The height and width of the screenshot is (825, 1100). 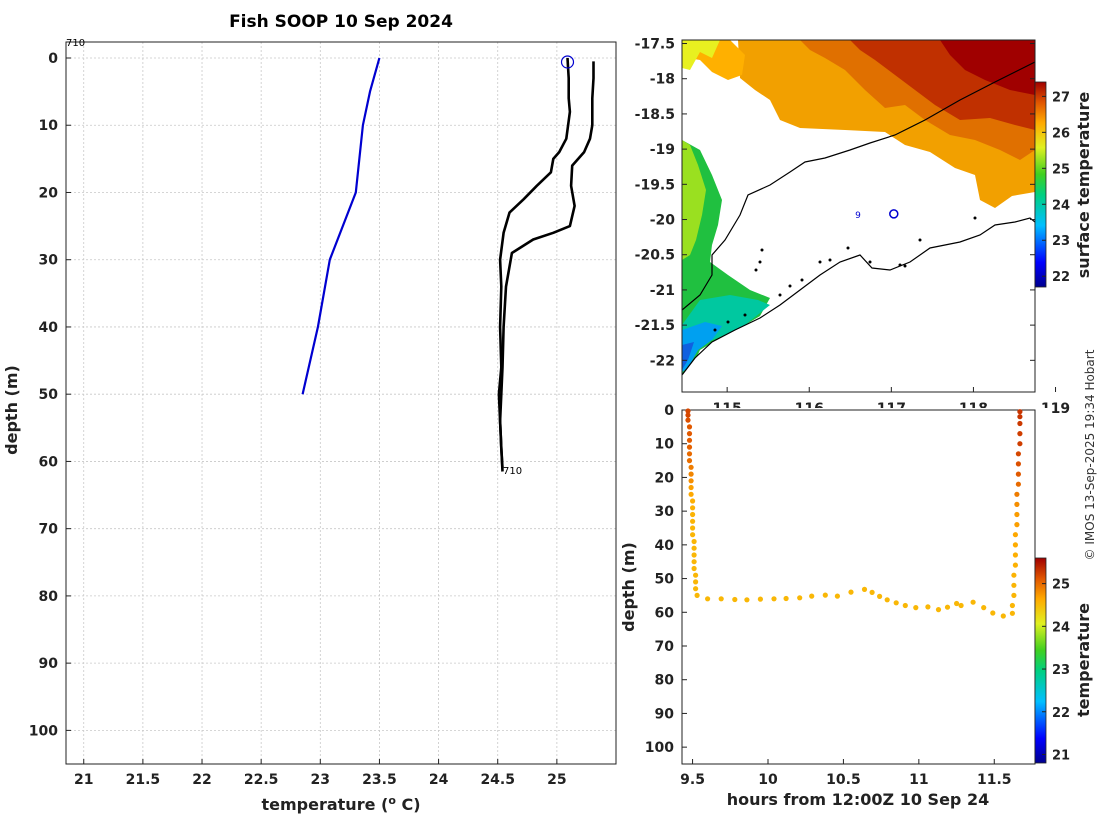 I want to click on profile-x-tick-label: 21.5, so click(x=143, y=780).